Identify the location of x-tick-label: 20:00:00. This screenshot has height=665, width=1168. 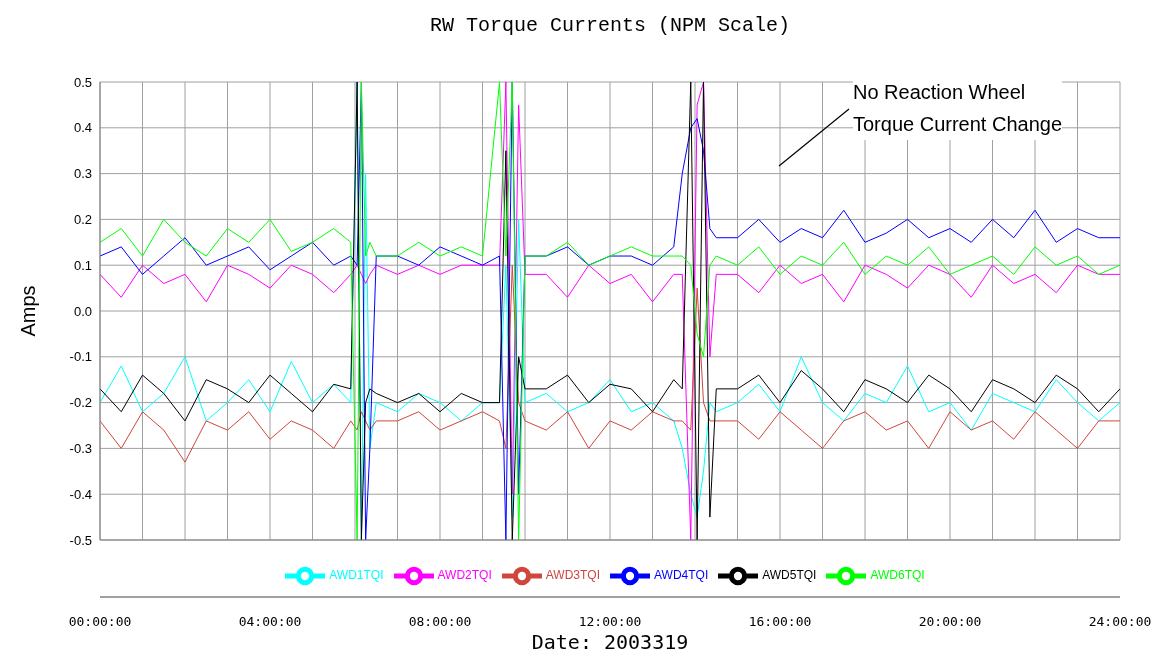
(950, 621).